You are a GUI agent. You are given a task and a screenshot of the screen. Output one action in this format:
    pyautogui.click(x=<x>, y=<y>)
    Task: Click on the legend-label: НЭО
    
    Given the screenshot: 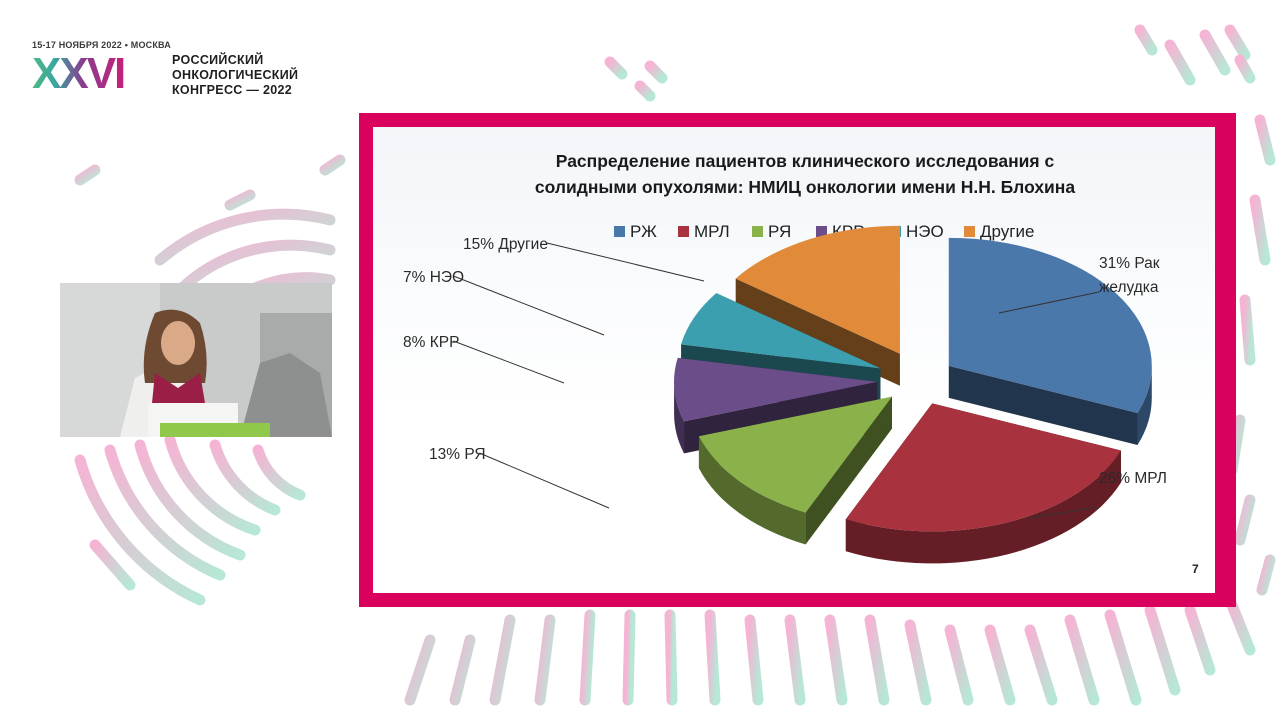 What is the action you would take?
    pyautogui.click(x=925, y=231)
    